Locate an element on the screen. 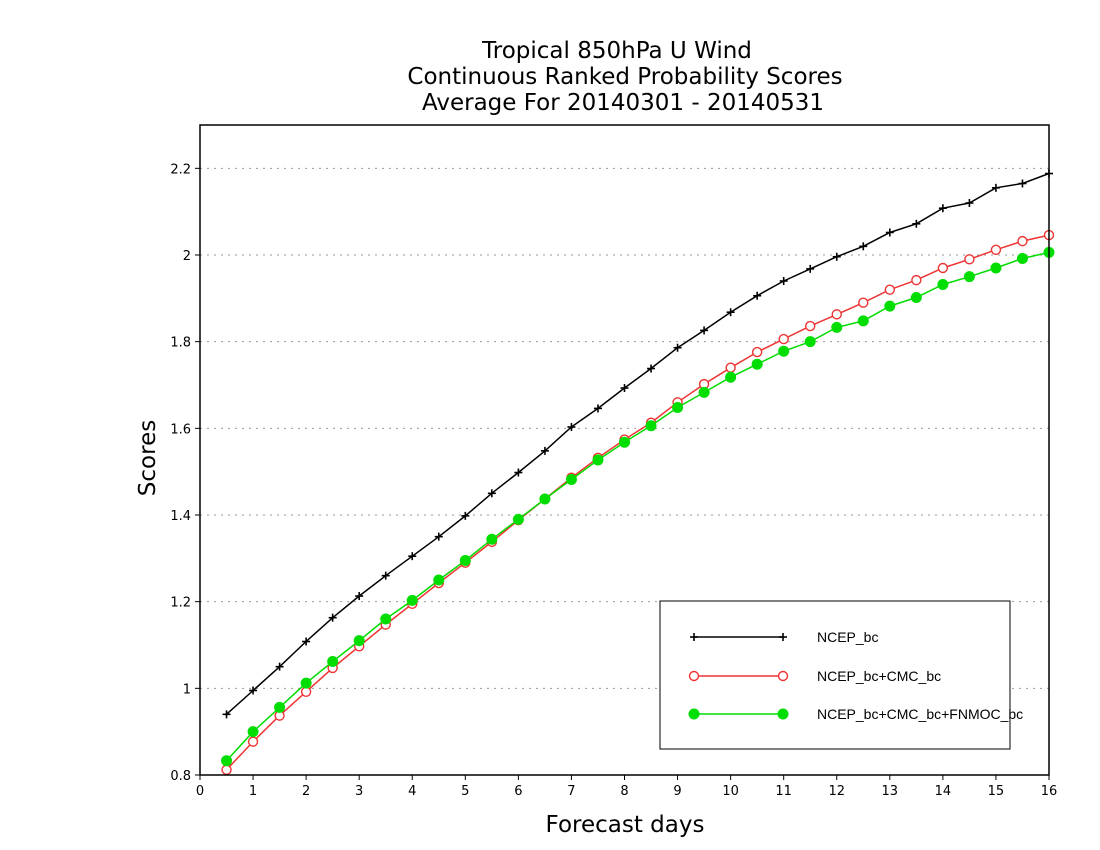 The width and height of the screenshot is (1100, 850). chart-title-line-3: Average For 20140301 - 20140531 is located at coordinates (623, 103).